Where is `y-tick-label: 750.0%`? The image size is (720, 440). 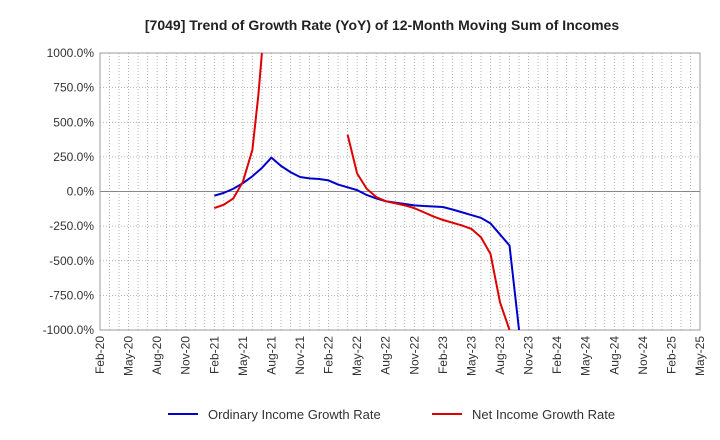
y-tick-label: 750.0% is located at coordinates (73, 88).